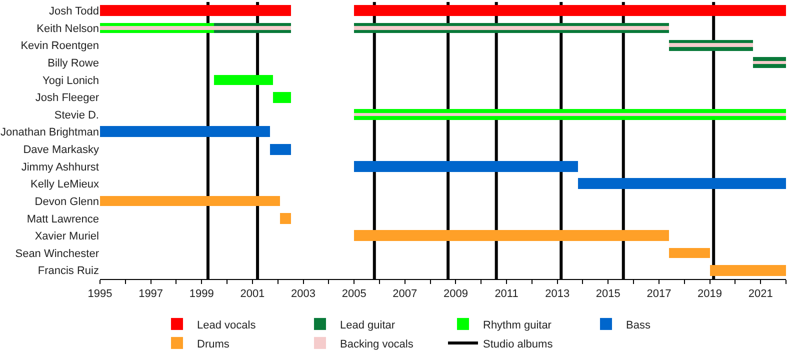  Describe the element at coordinates (213, 344) in the screenshot. I see `legend-label: Drums` at that location.